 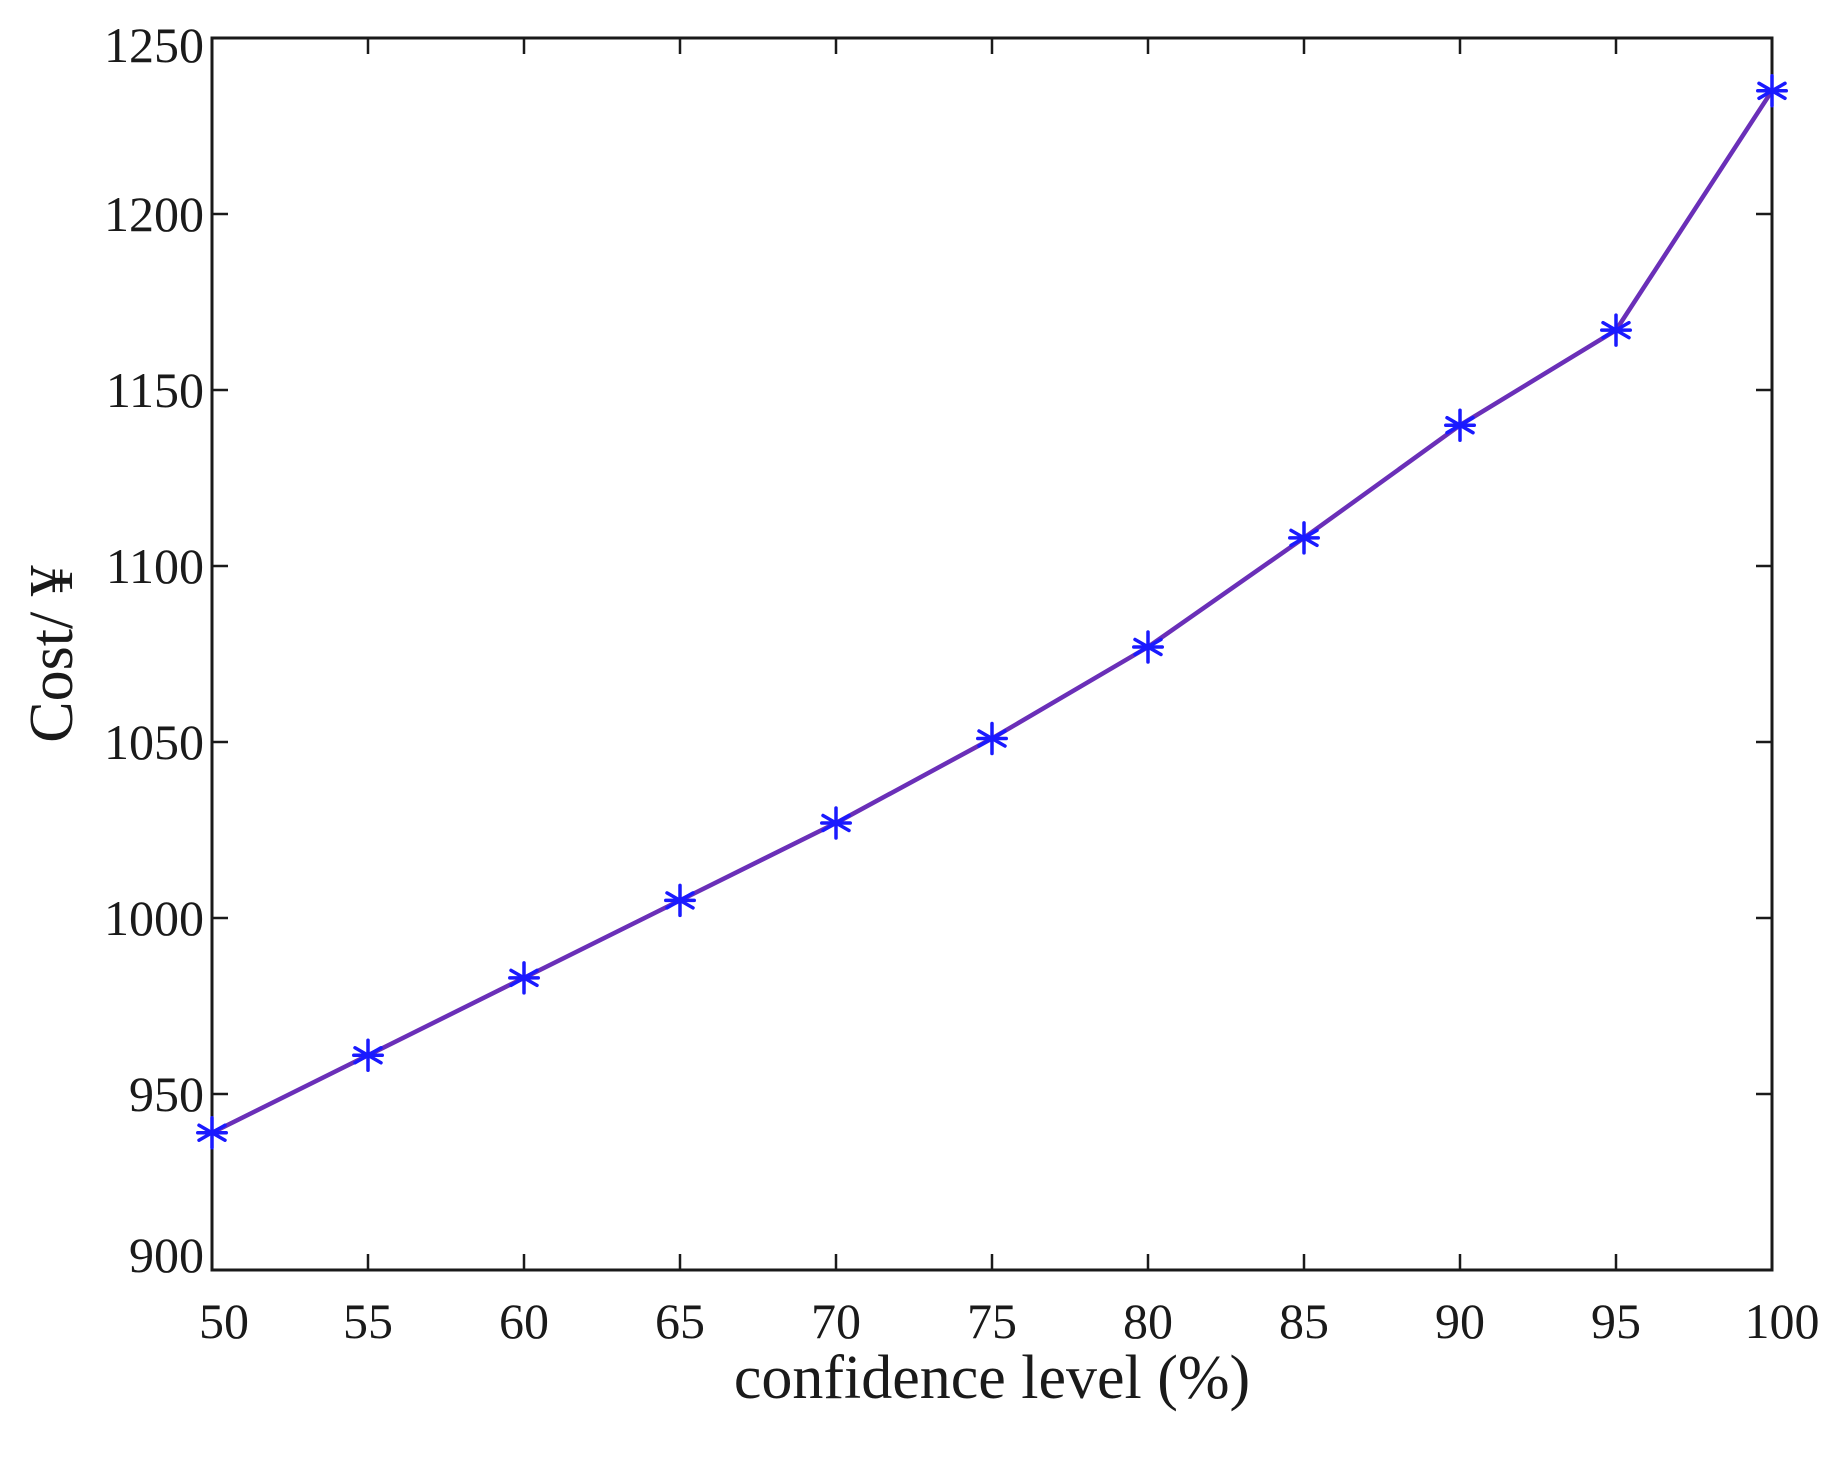 I want to click on x-tick-label: 100, so click(x=1782, y=1321).